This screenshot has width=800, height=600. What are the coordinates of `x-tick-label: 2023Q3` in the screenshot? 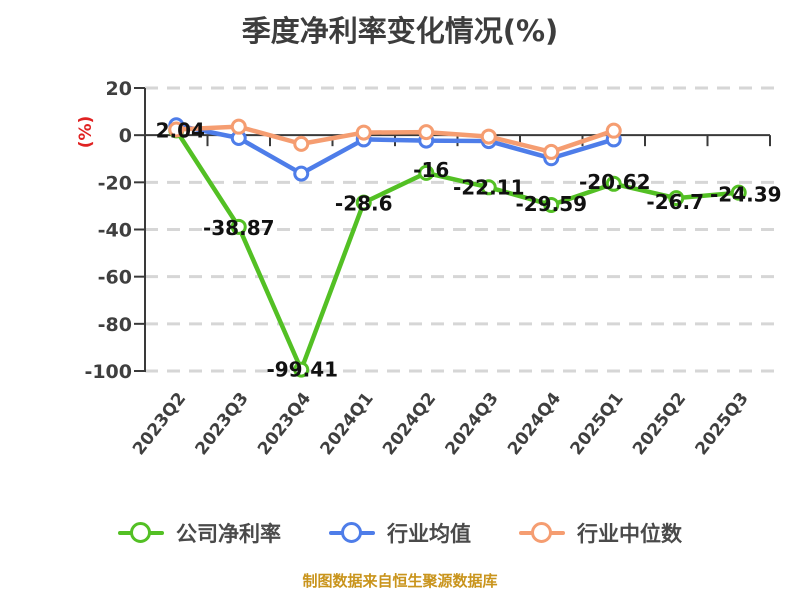 It's located at (222, 424).